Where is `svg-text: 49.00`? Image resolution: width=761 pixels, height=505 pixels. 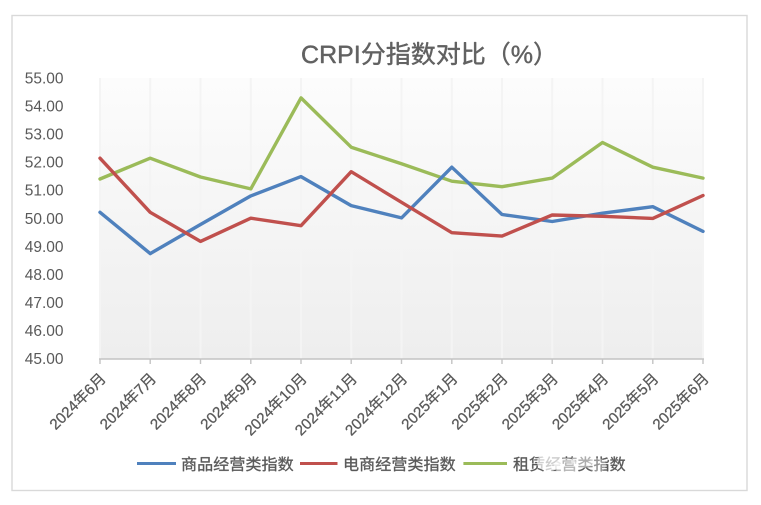 svg-text: 49.00 is located at coordinates (44, 247).